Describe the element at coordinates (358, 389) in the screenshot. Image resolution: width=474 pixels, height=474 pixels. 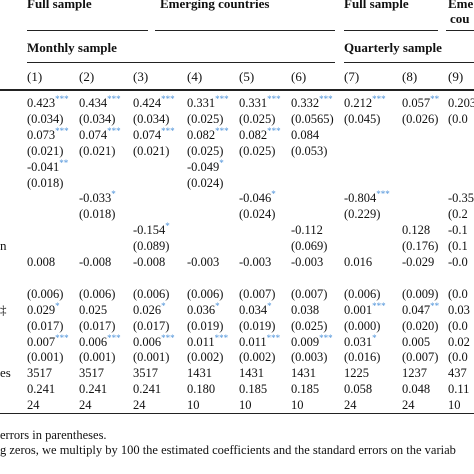
I see `table-cell: 0.058` at that location.